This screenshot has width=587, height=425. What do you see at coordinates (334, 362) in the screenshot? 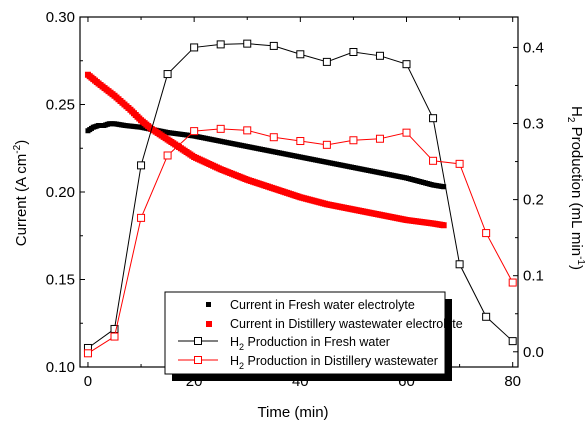
I see `legend-label-h2-distillery: H2 Production in Distillery wastewater` at bounding box center [334, 362].